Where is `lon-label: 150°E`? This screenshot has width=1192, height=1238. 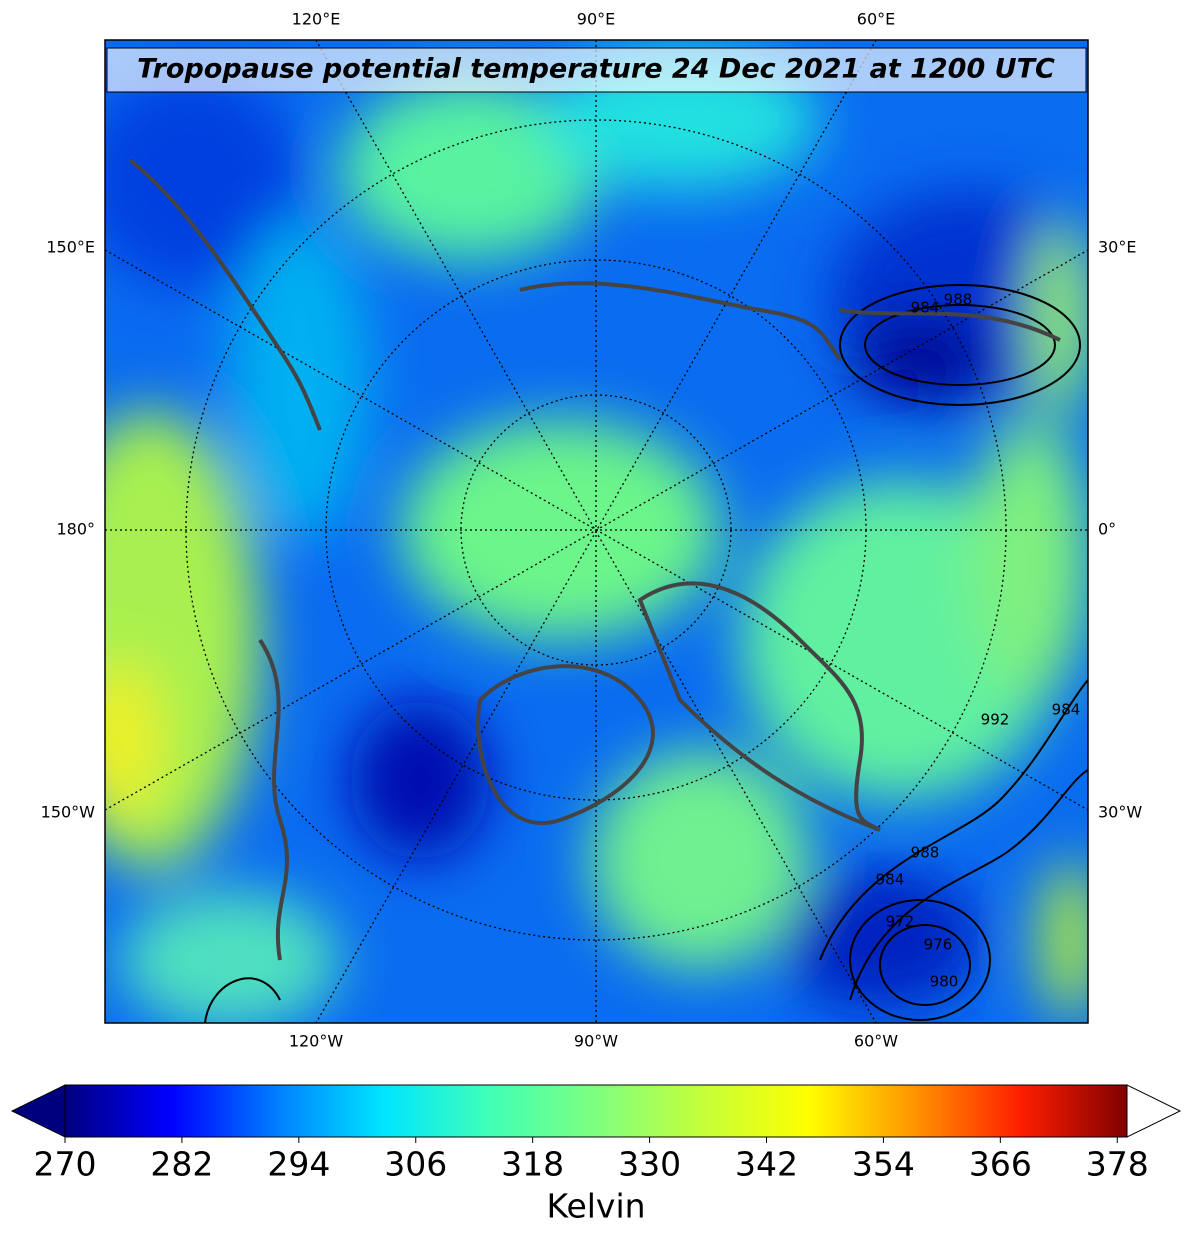 lon-label: 150°E is located at coordinates (70, 247).